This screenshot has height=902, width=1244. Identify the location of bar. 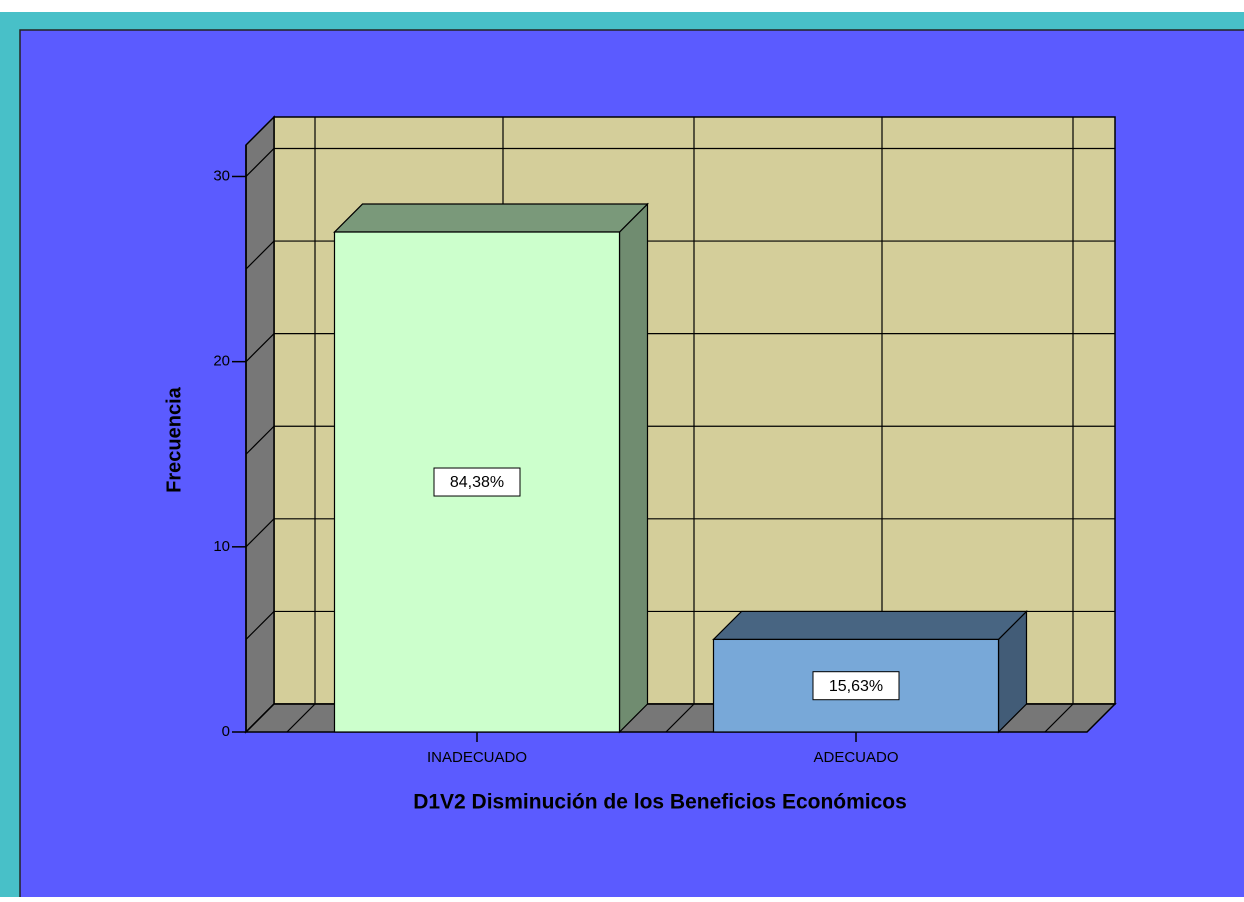
(856, 685).